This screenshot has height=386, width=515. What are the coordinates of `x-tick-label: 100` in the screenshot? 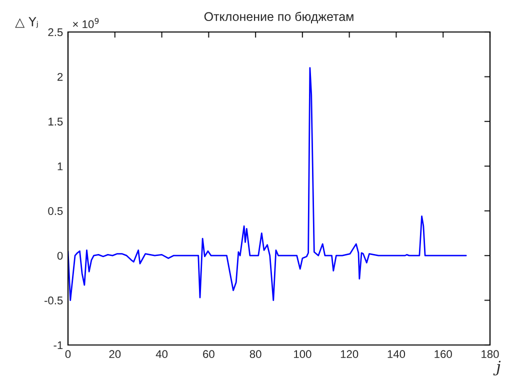 It's located at (303, 354).